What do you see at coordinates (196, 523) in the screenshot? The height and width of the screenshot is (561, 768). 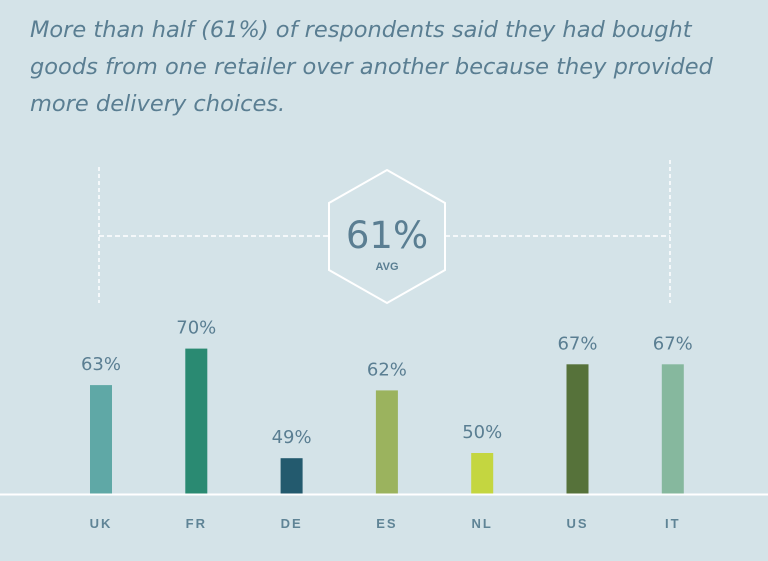 I see `category-label-fr: FR` at bounding box center [196, 523].